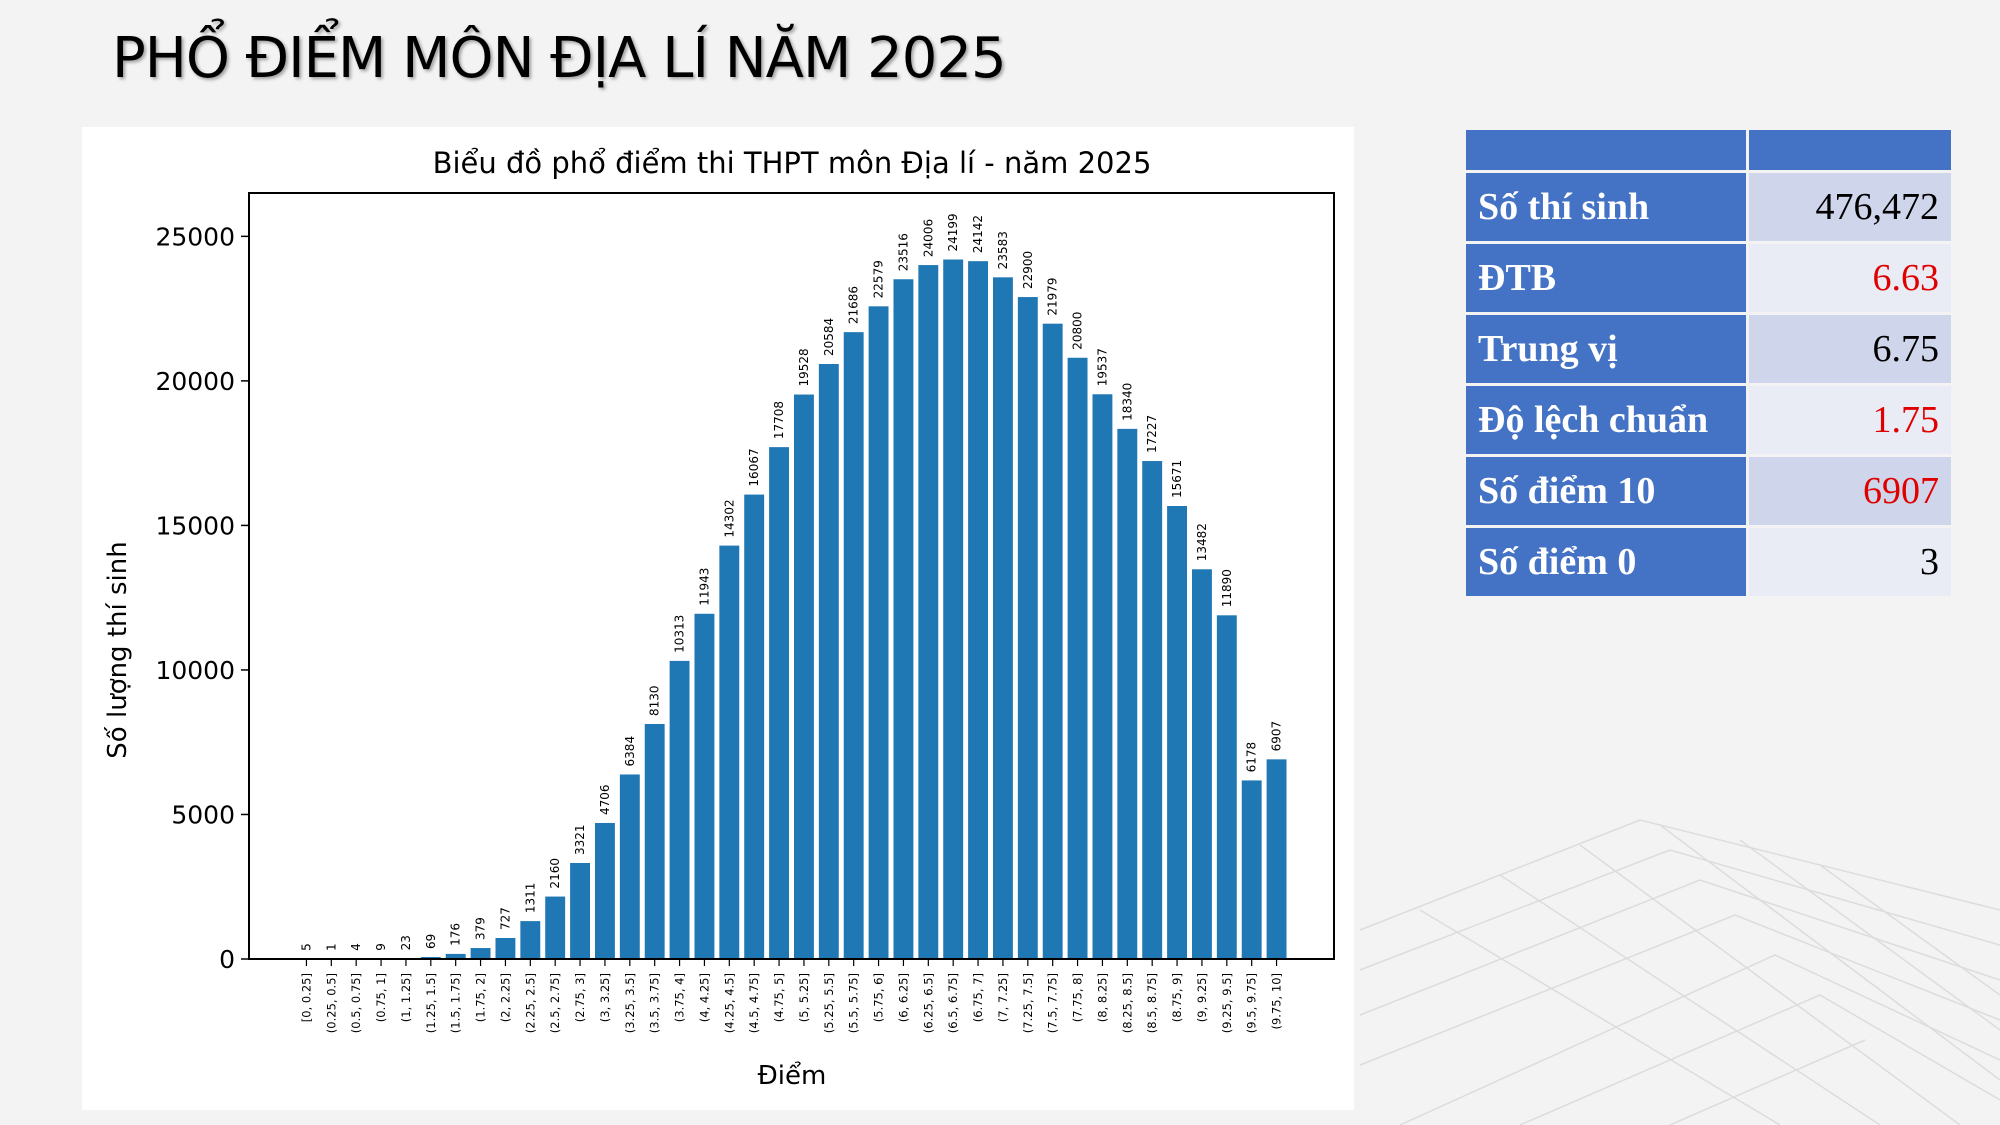  What do you see at coordinates (227, 959) in the screenshot?
I see `y-tick-label: 0` at bounding box center [227, 959].